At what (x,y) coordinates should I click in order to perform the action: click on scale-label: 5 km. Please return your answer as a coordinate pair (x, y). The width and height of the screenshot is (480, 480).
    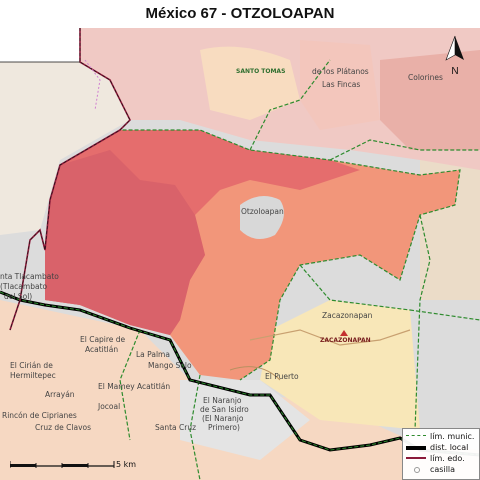
    Looking at the image, I should click on (126, 464).